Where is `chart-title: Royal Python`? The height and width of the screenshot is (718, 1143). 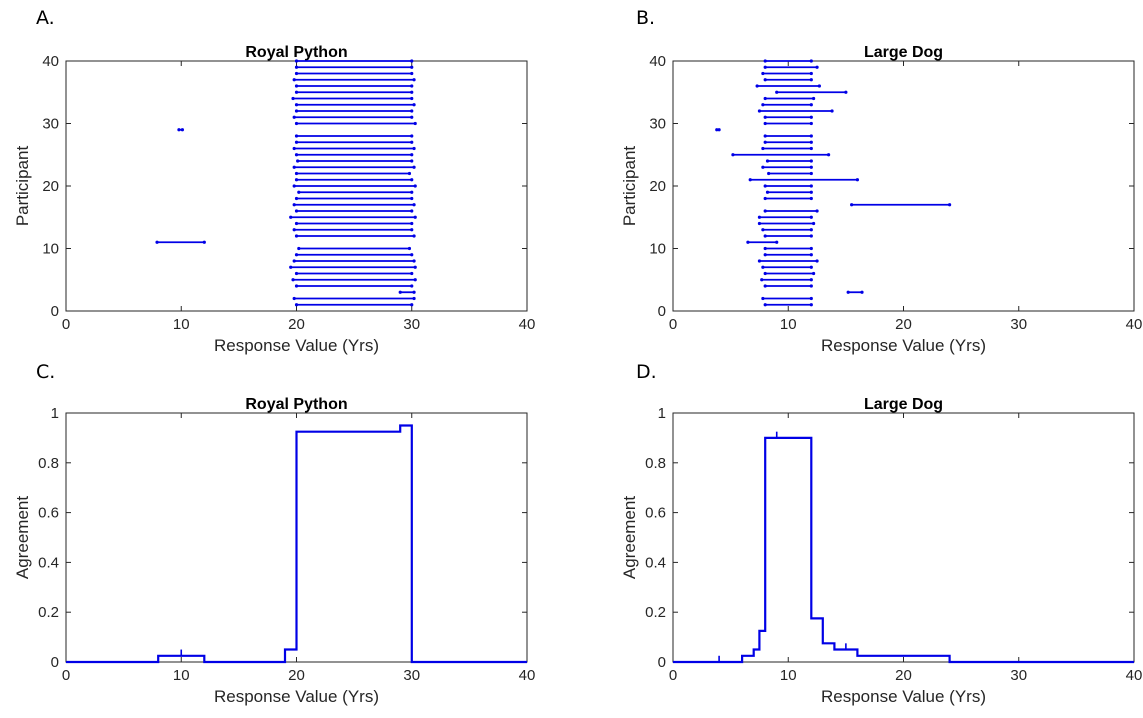
chart-title: Royal Python is located at coordinates (296, 404).